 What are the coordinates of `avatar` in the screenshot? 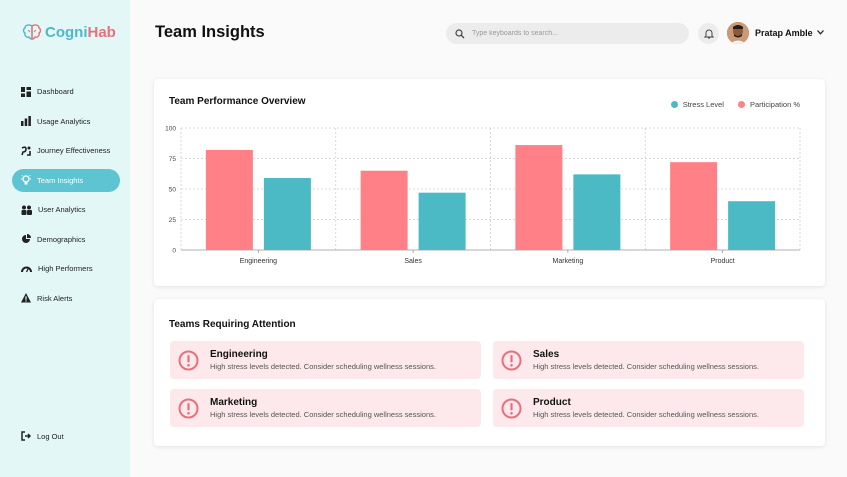 It's located at (738, 33).